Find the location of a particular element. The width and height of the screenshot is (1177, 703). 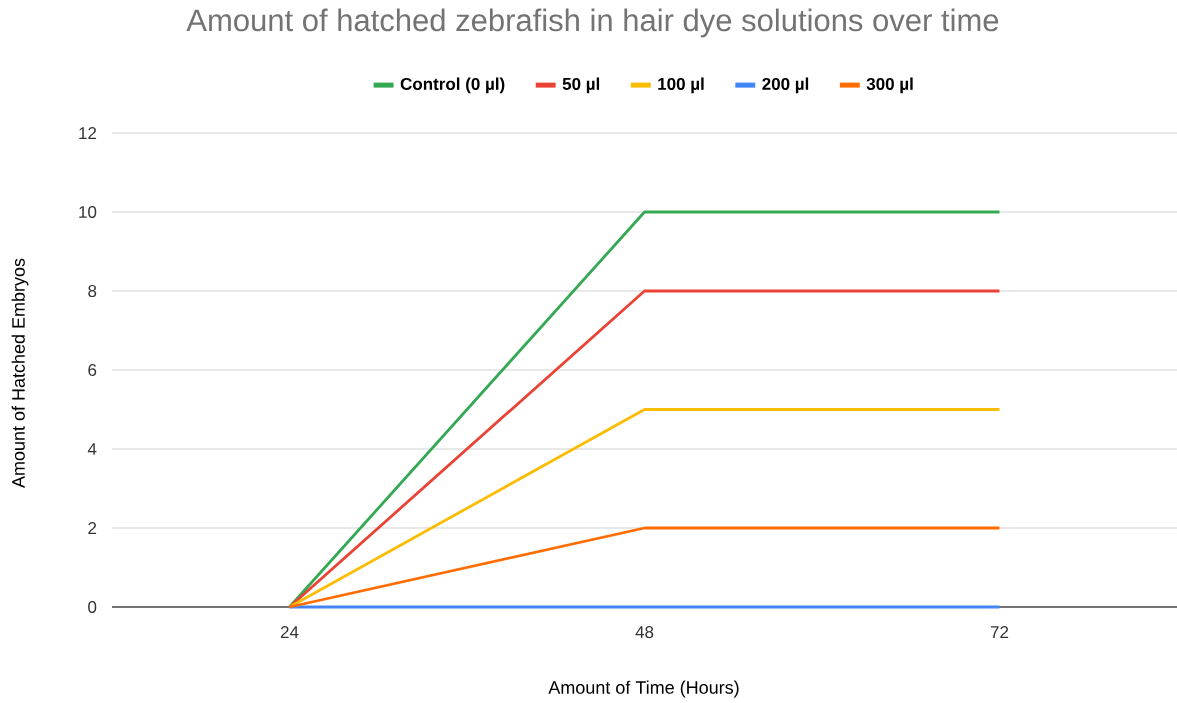

y-tick-label: 6 is located at coordinates (92, 370).